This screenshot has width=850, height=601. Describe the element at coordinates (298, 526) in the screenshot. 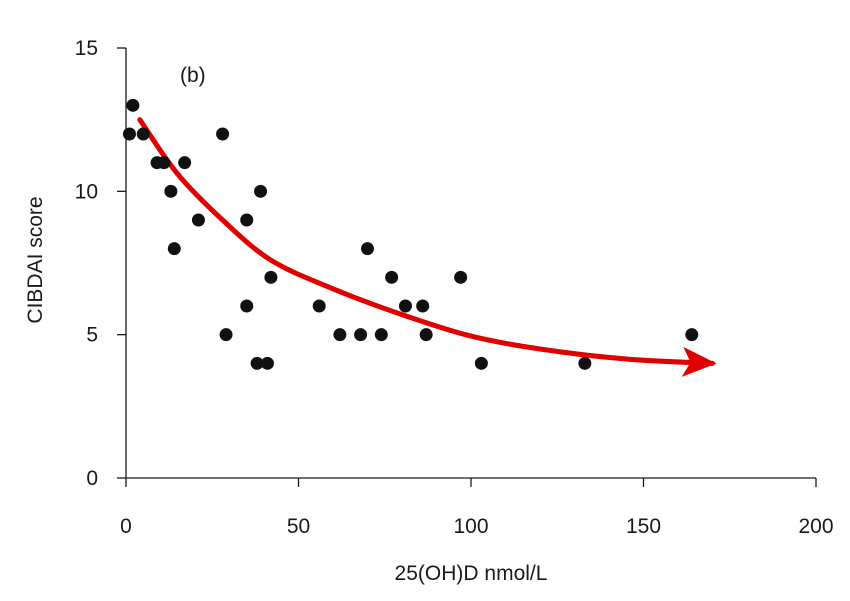

I see `x-tick-label: 50` at that location.